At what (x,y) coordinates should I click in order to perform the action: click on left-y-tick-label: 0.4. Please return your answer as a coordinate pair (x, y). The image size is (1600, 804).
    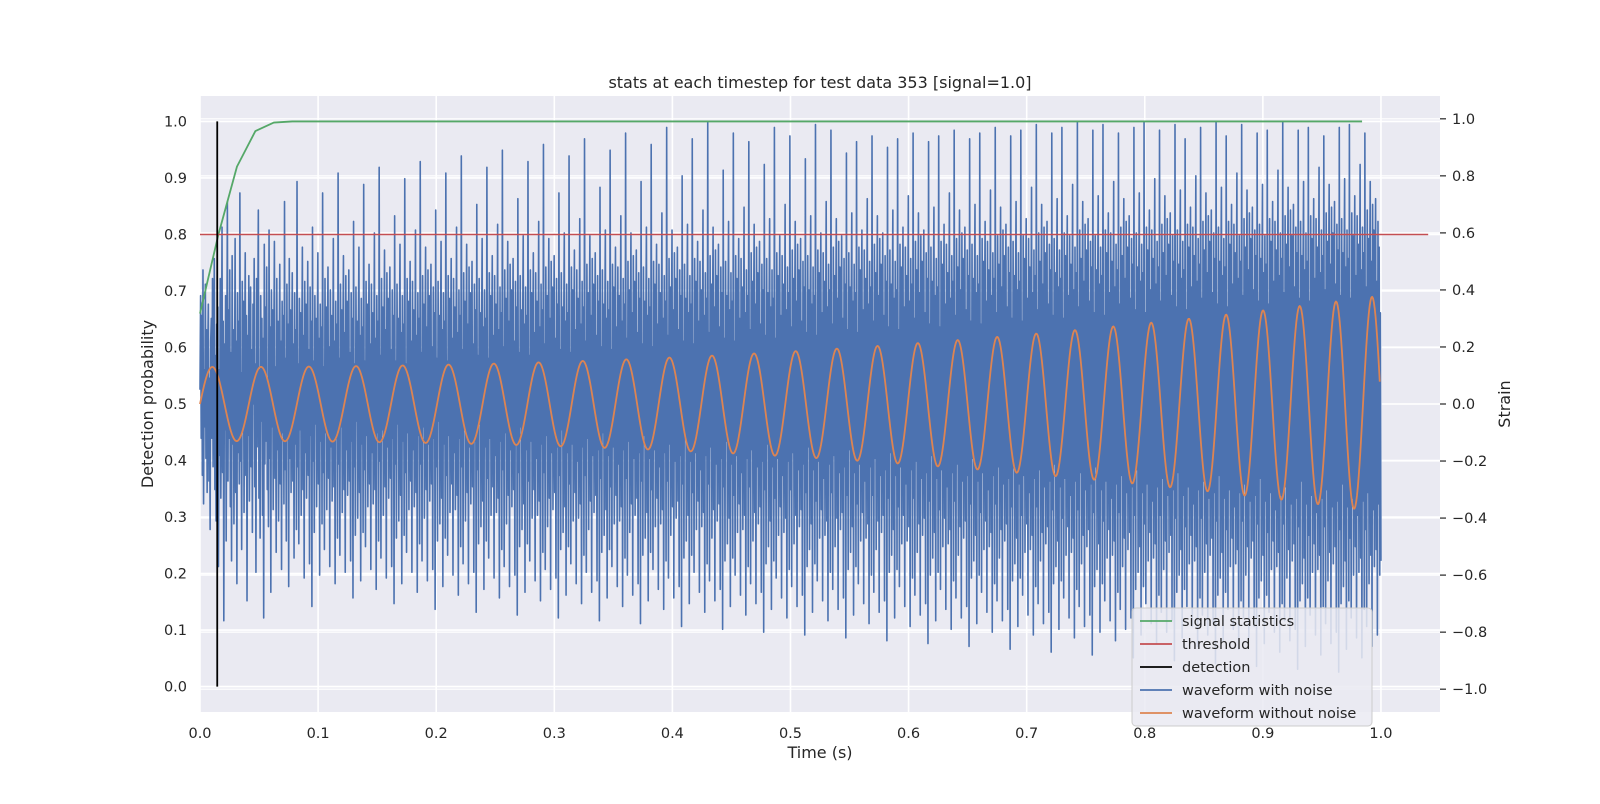
    Looking at the image, I should click on (175, 462).